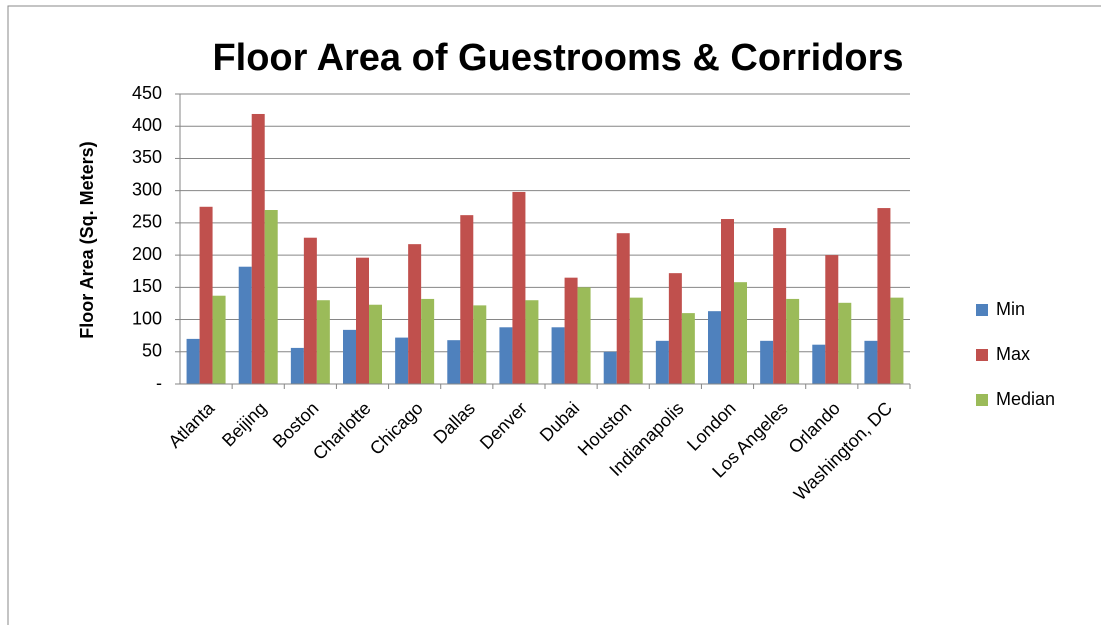 The image size is (1101, 625). I want to click on y-tick-label: 200, so click(147, 254).